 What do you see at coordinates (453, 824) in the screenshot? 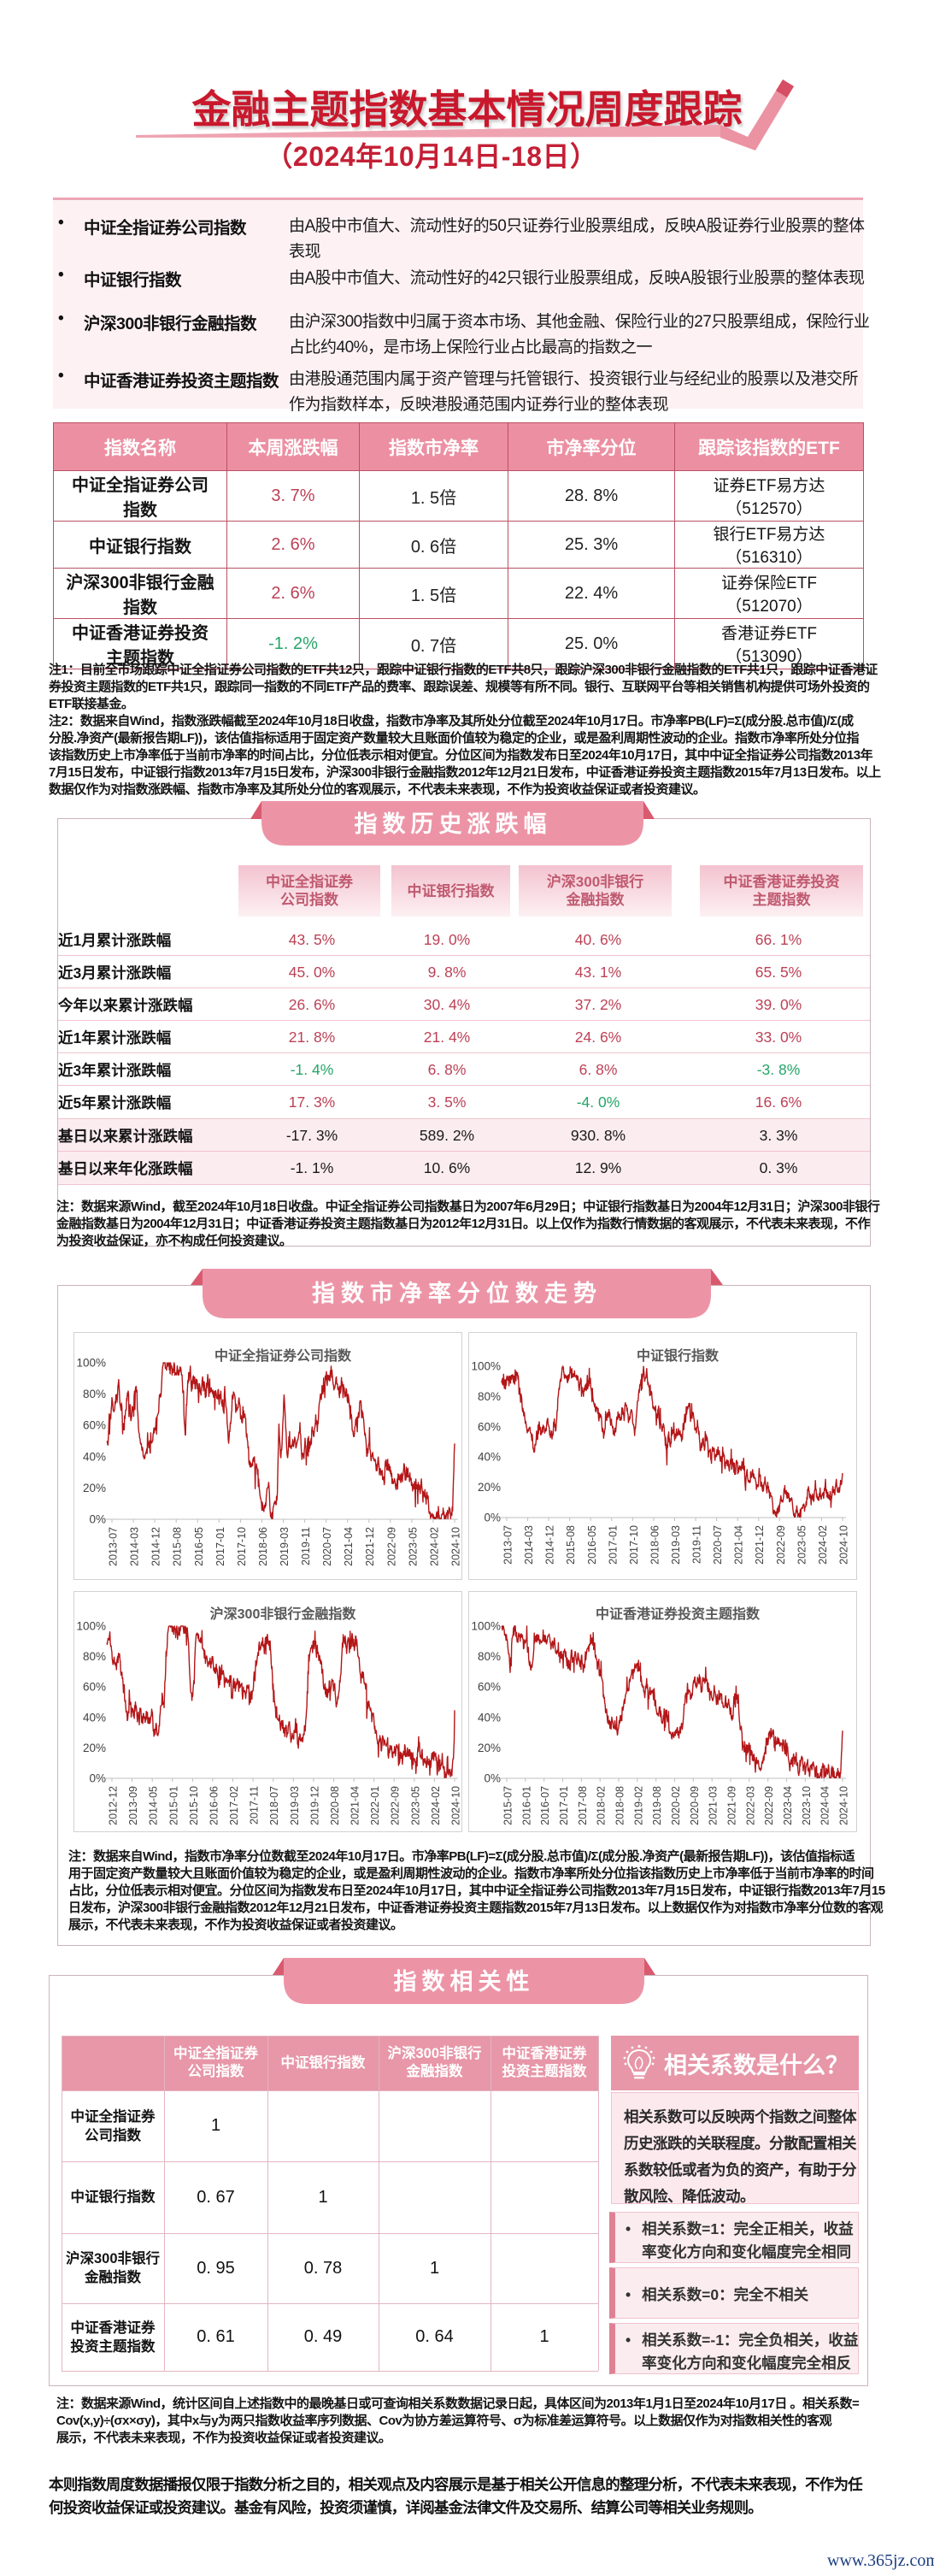
I see `svg-text: 指数历史涨跌幅` at bounding box center [453, 824].